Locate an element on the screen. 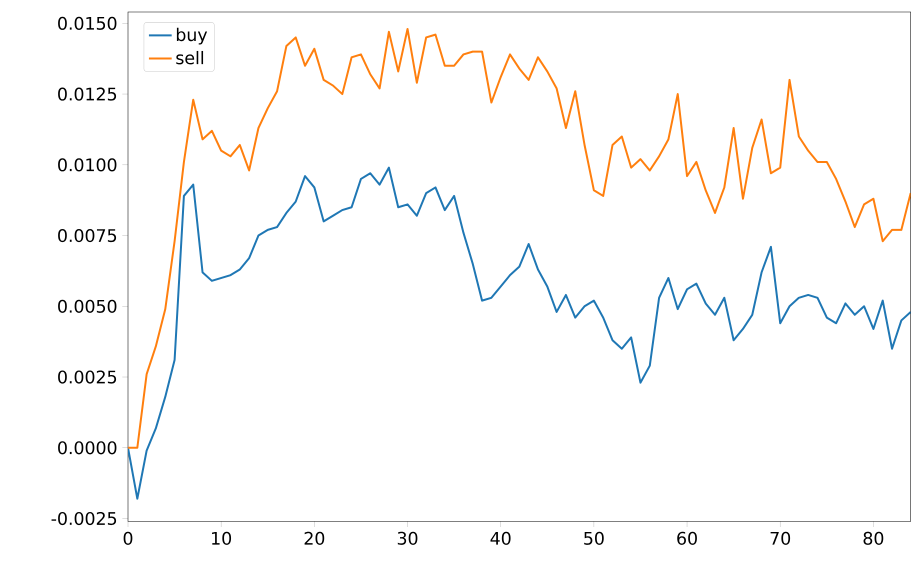  y-tick-label: 0.0150 is located at coordinates (87, 23).